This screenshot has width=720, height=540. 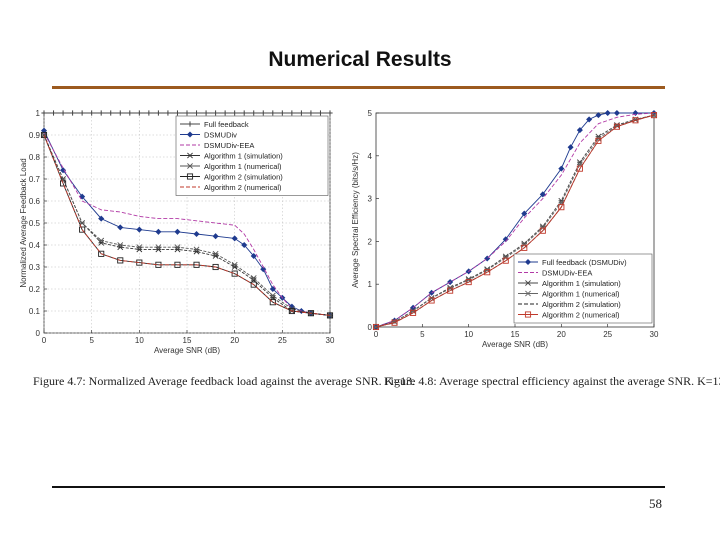 I want to click on fig47-y-tick-label: 0.1, so click(x=35, y=311).